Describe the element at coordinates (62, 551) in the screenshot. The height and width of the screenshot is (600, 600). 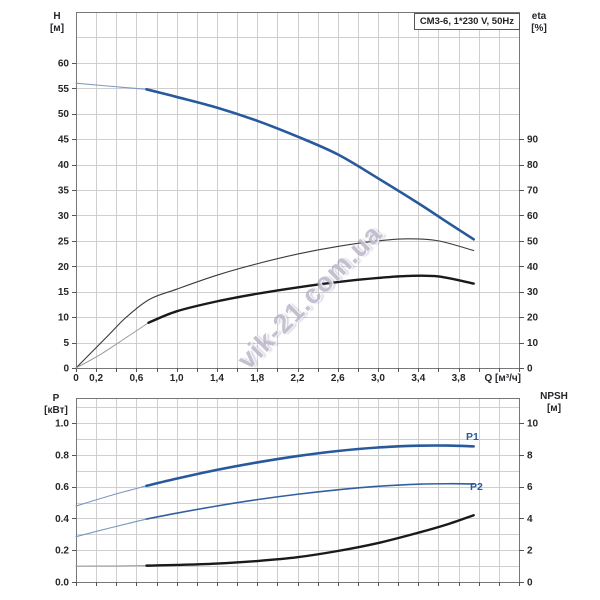
I see `left-tick-label: 0.2` at that location.